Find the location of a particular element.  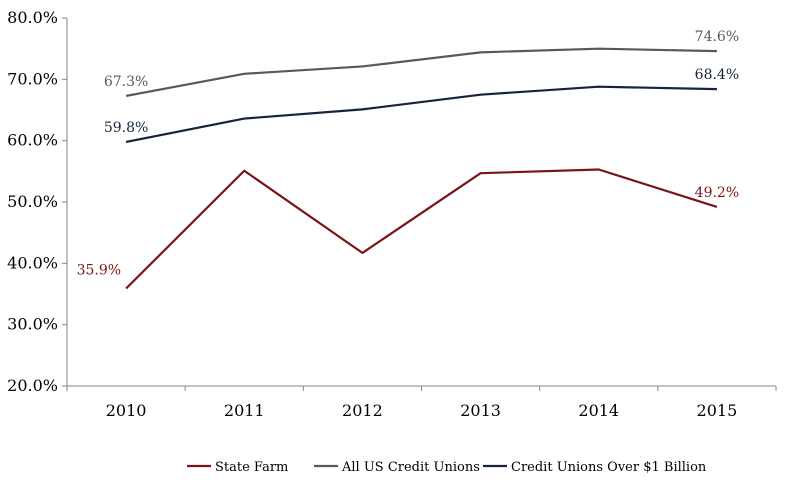

x-tick-label: 2012 is located at coordinates (362, 410).